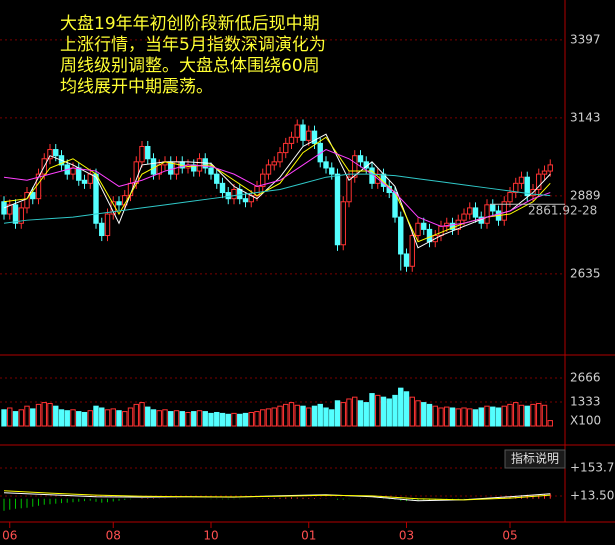  What do you see at coordinates (113, 536) in the screenshot?
I see `x-tick-label: 08` at bounding box center [113, 536].